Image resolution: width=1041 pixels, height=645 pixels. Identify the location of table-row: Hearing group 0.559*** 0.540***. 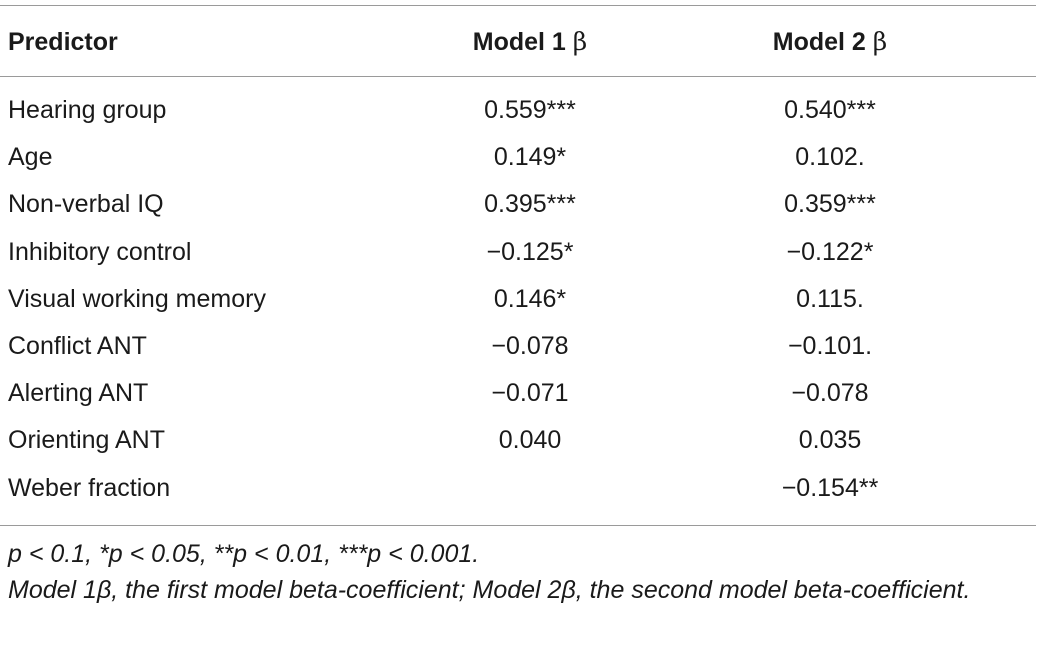
(518, 115).